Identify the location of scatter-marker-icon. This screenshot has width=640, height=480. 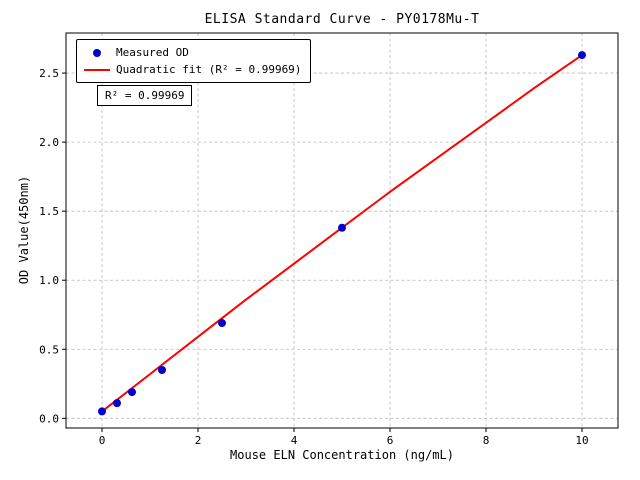
(97, 52).